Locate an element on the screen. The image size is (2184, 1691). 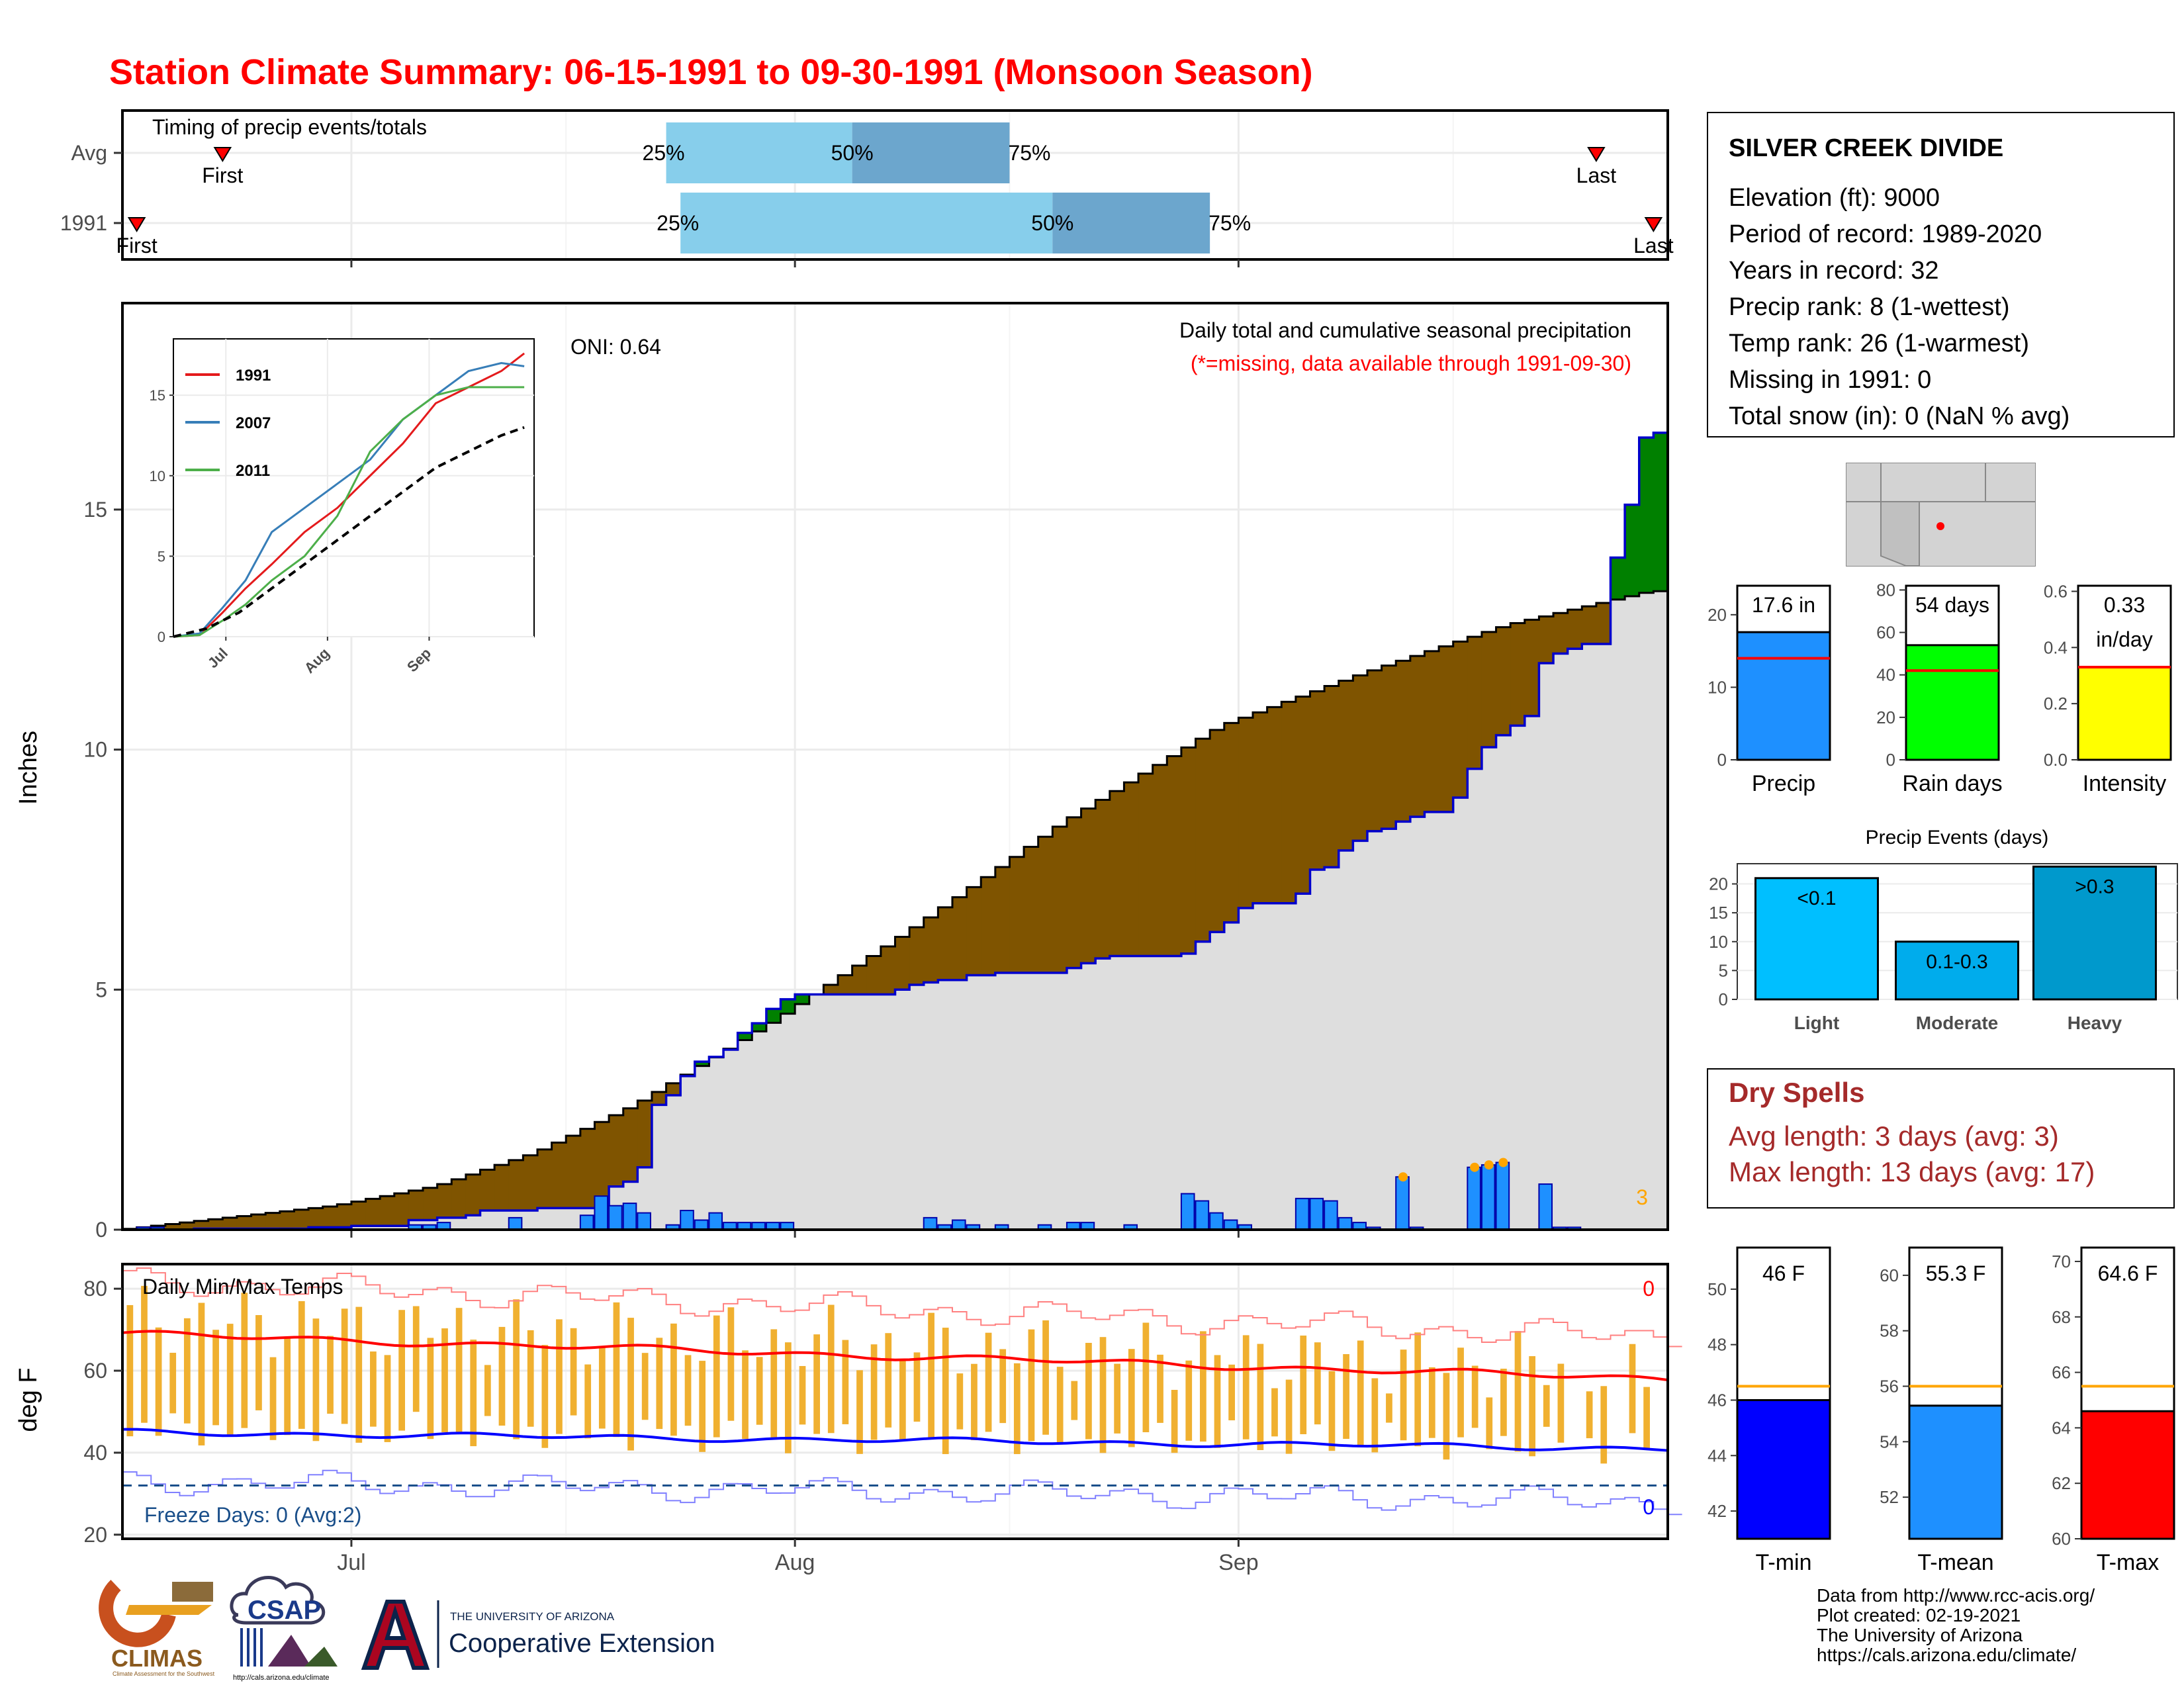
temp-bar-label: T-mean is located at coordinates (1955, 1563).